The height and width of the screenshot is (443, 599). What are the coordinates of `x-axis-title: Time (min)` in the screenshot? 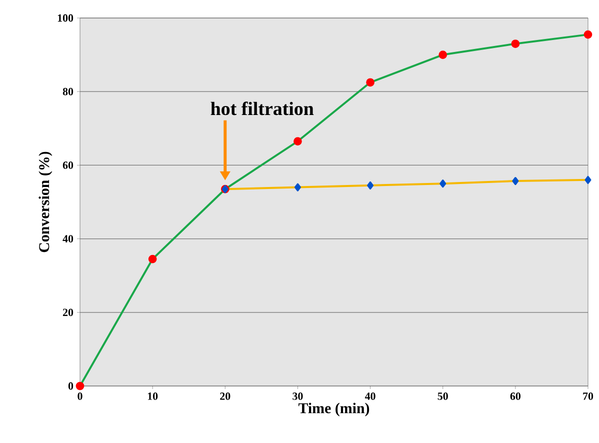 It's located at (334, 409).